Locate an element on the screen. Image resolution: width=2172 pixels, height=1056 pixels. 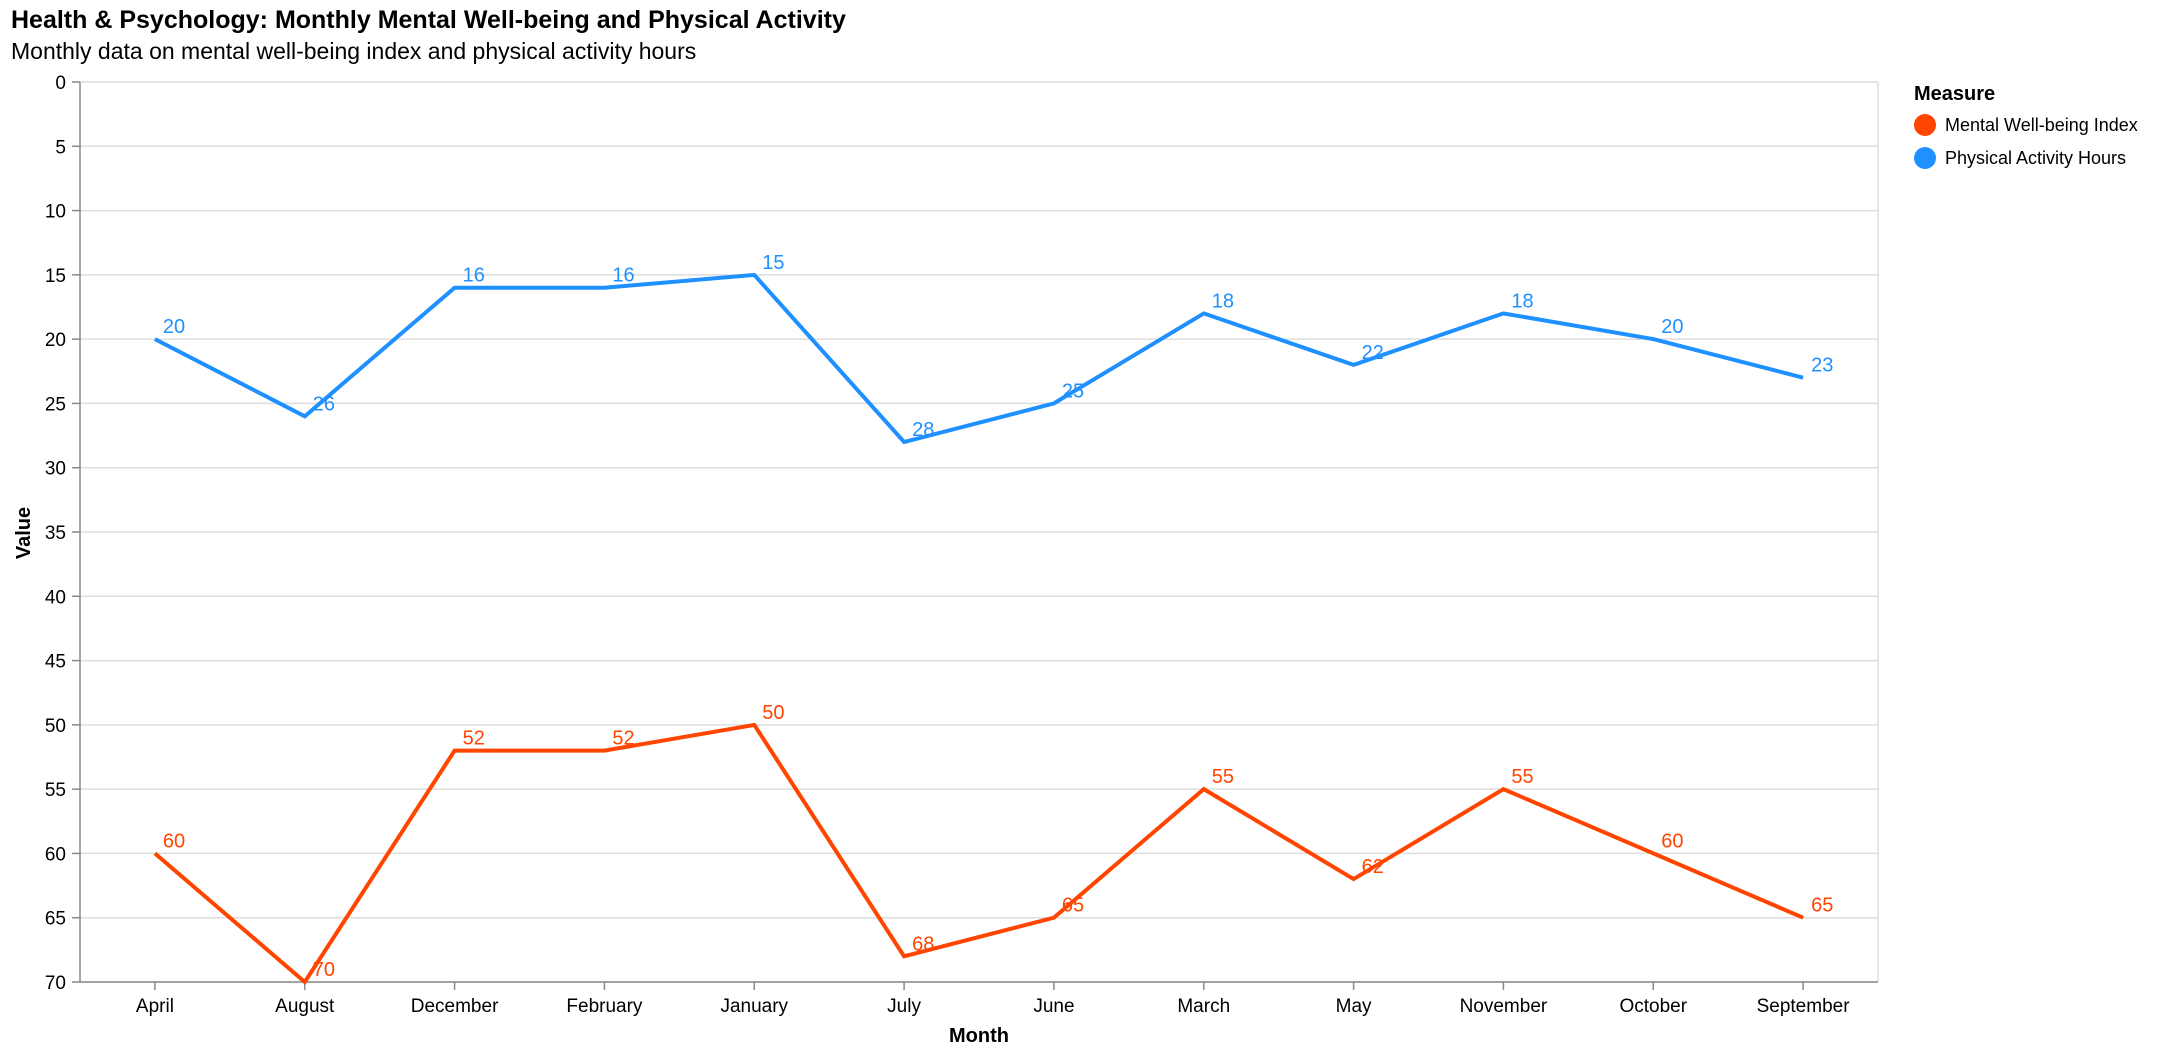
y-tick-label-40: 40 is located at coordinates (55, 597).